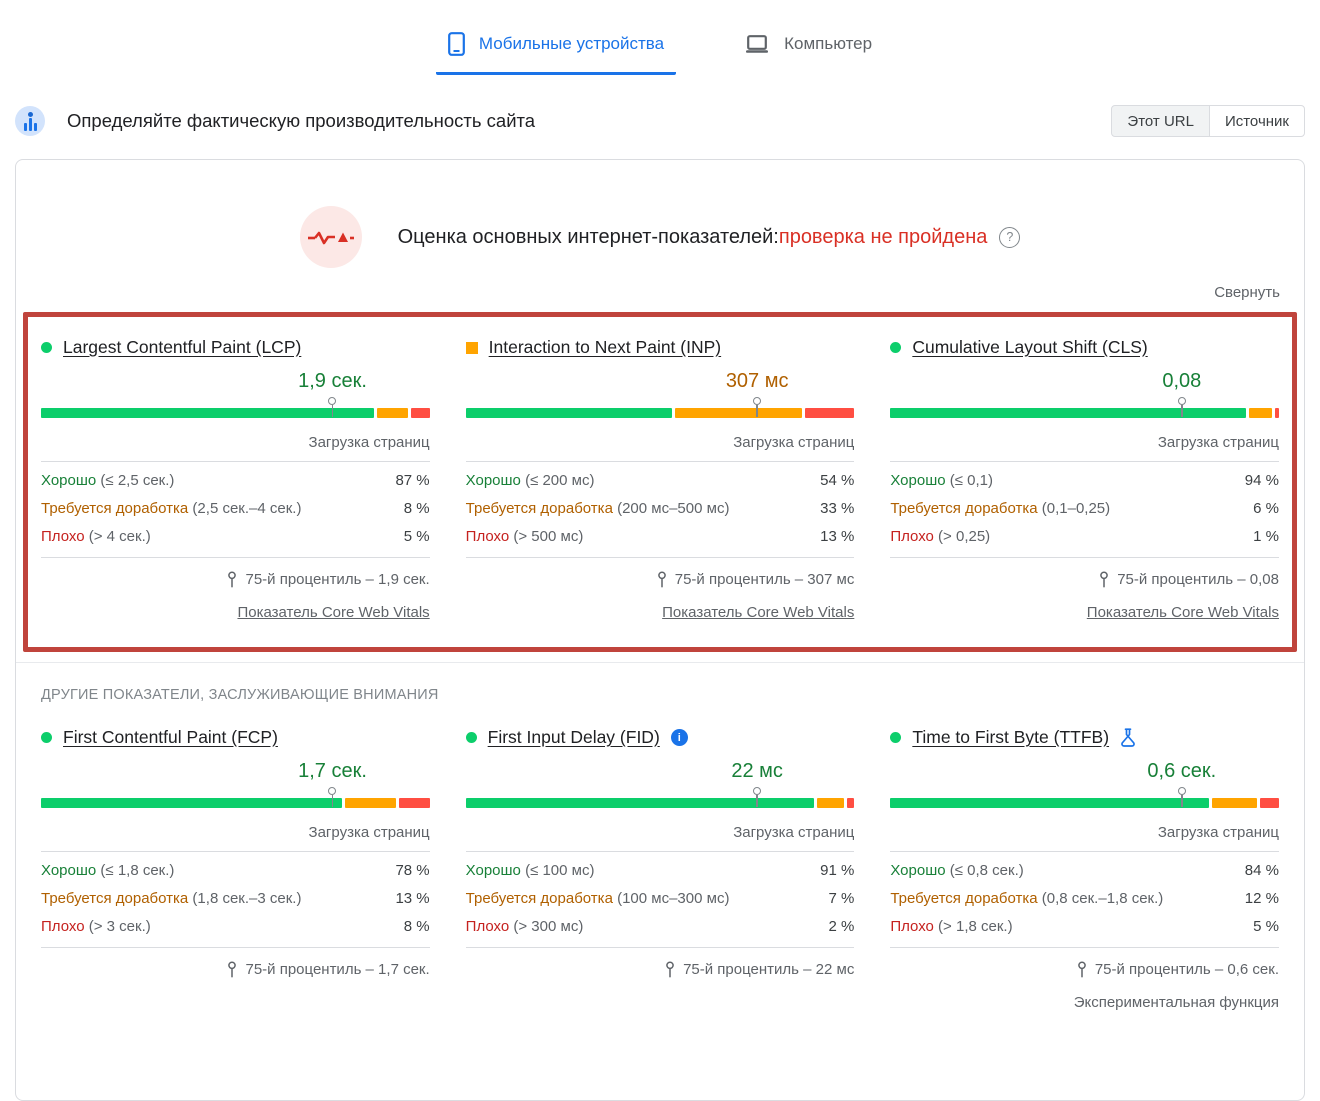 The image size is (1320, 1101). I want to click on range-percent: 5 %, so click(416, 536).